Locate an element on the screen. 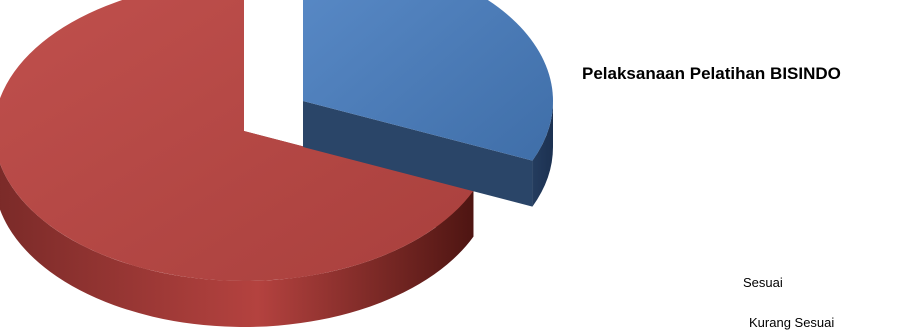  chart-title: Pelaksanaan Pelatihan BISINDO is located at coordinates (711, 73).